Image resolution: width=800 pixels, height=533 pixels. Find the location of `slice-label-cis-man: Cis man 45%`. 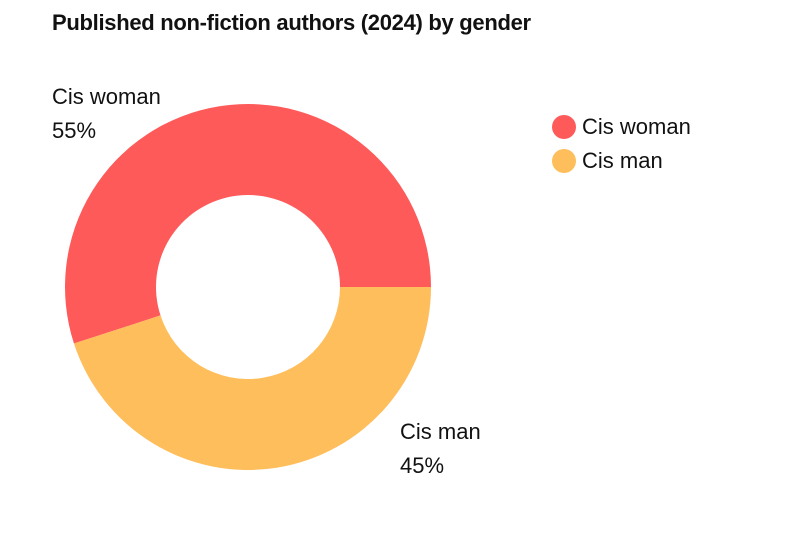

slice-label-cis-man: Cis man 45% is located at coordinates (440, 449).